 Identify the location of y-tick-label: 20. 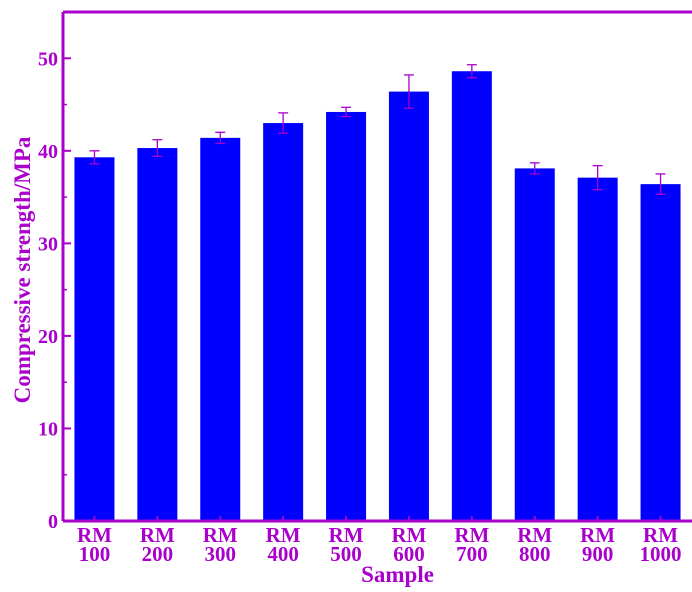
(48, 337).